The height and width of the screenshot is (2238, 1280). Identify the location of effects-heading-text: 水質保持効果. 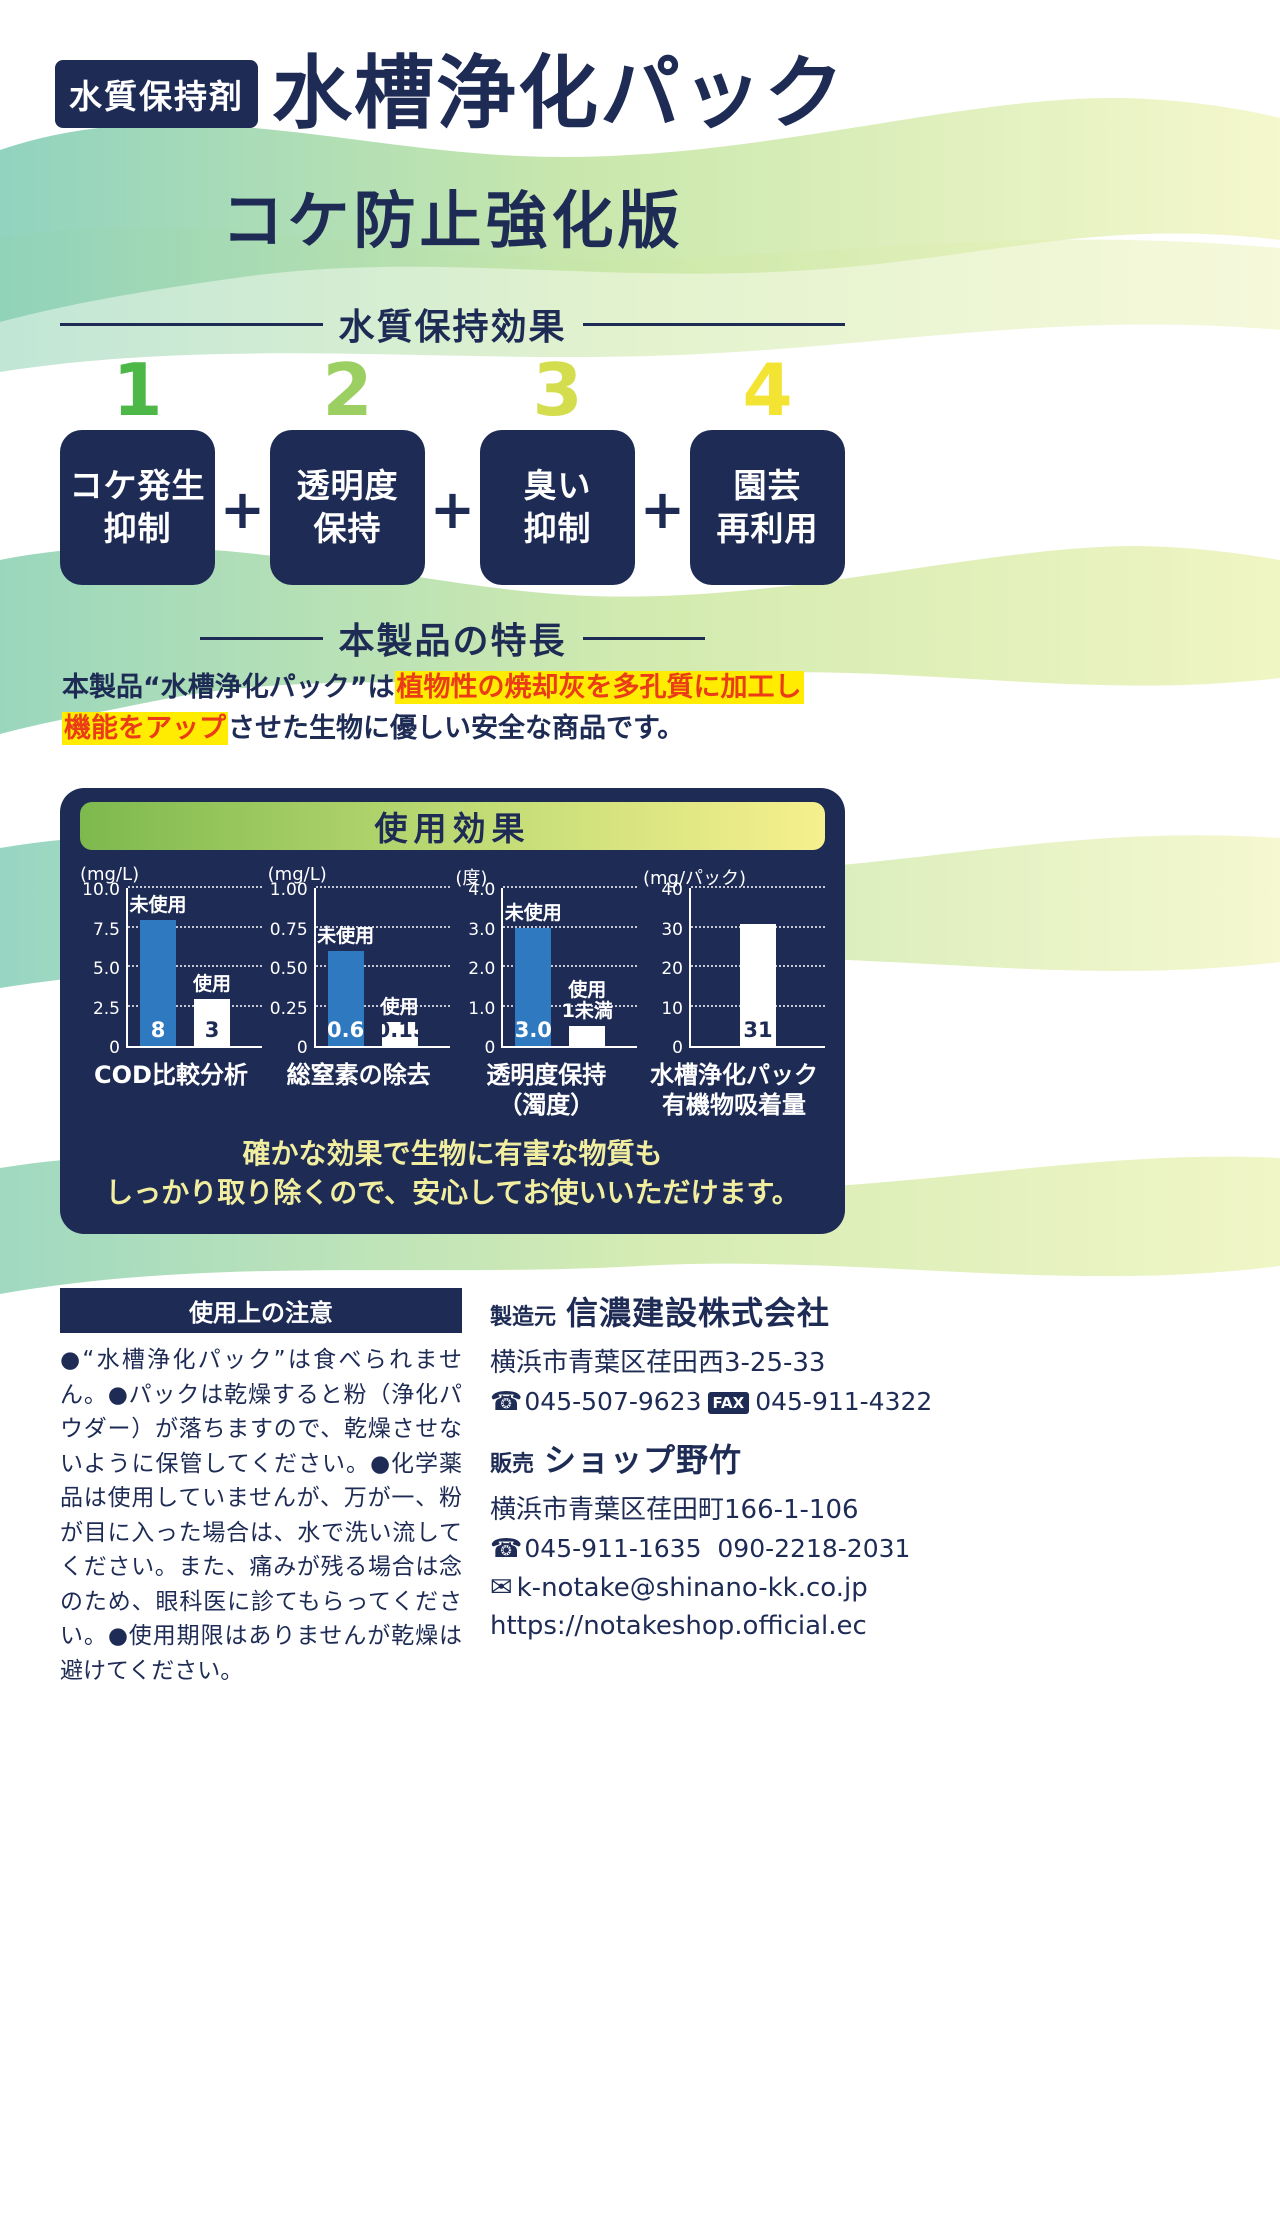
(452, 327).